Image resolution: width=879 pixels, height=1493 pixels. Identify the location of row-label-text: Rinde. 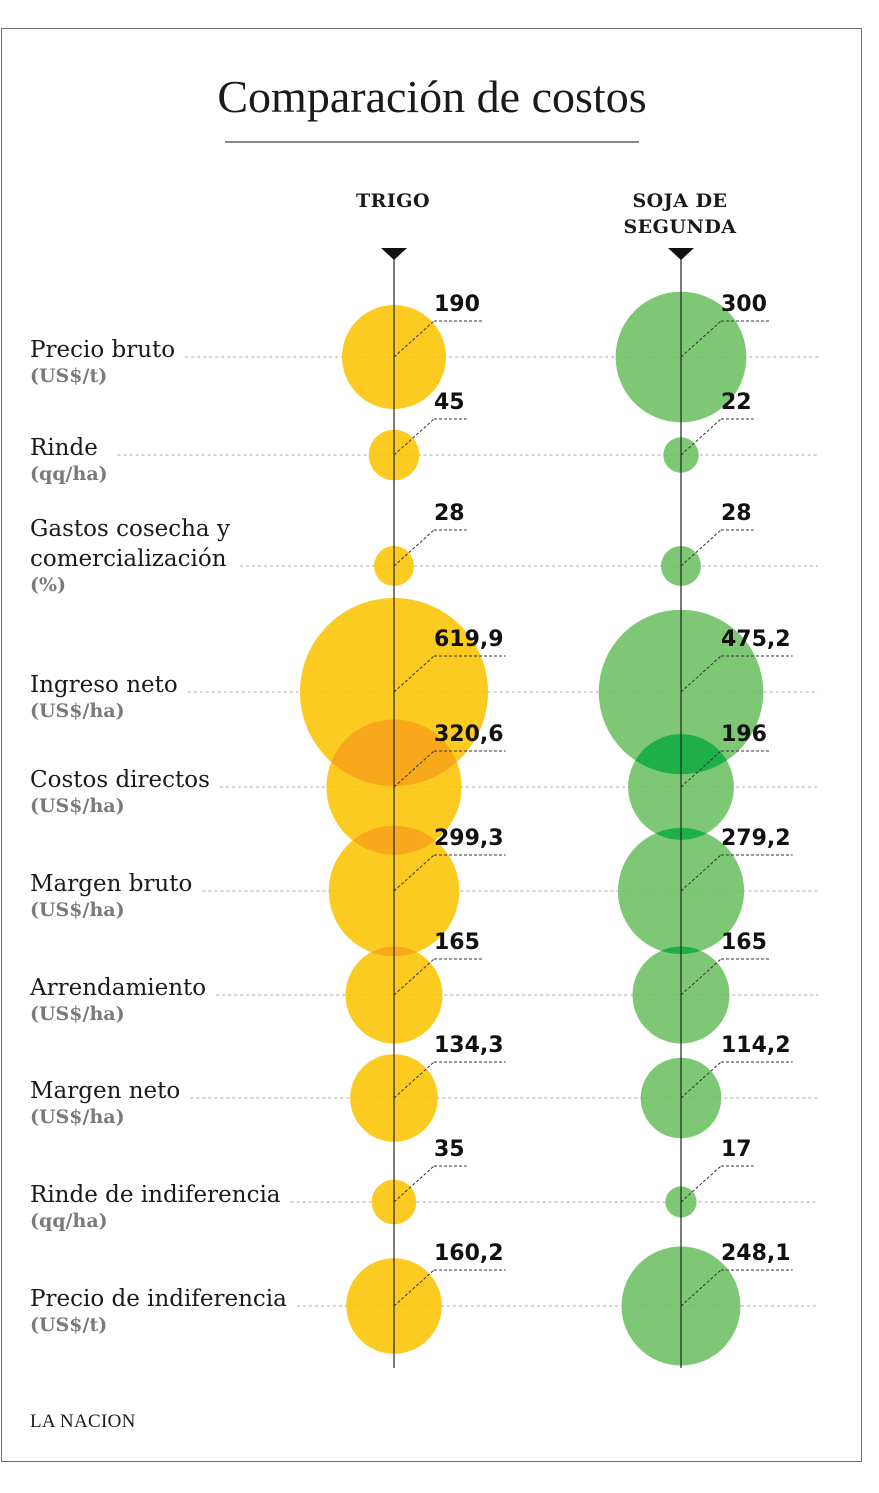
(64, 448).